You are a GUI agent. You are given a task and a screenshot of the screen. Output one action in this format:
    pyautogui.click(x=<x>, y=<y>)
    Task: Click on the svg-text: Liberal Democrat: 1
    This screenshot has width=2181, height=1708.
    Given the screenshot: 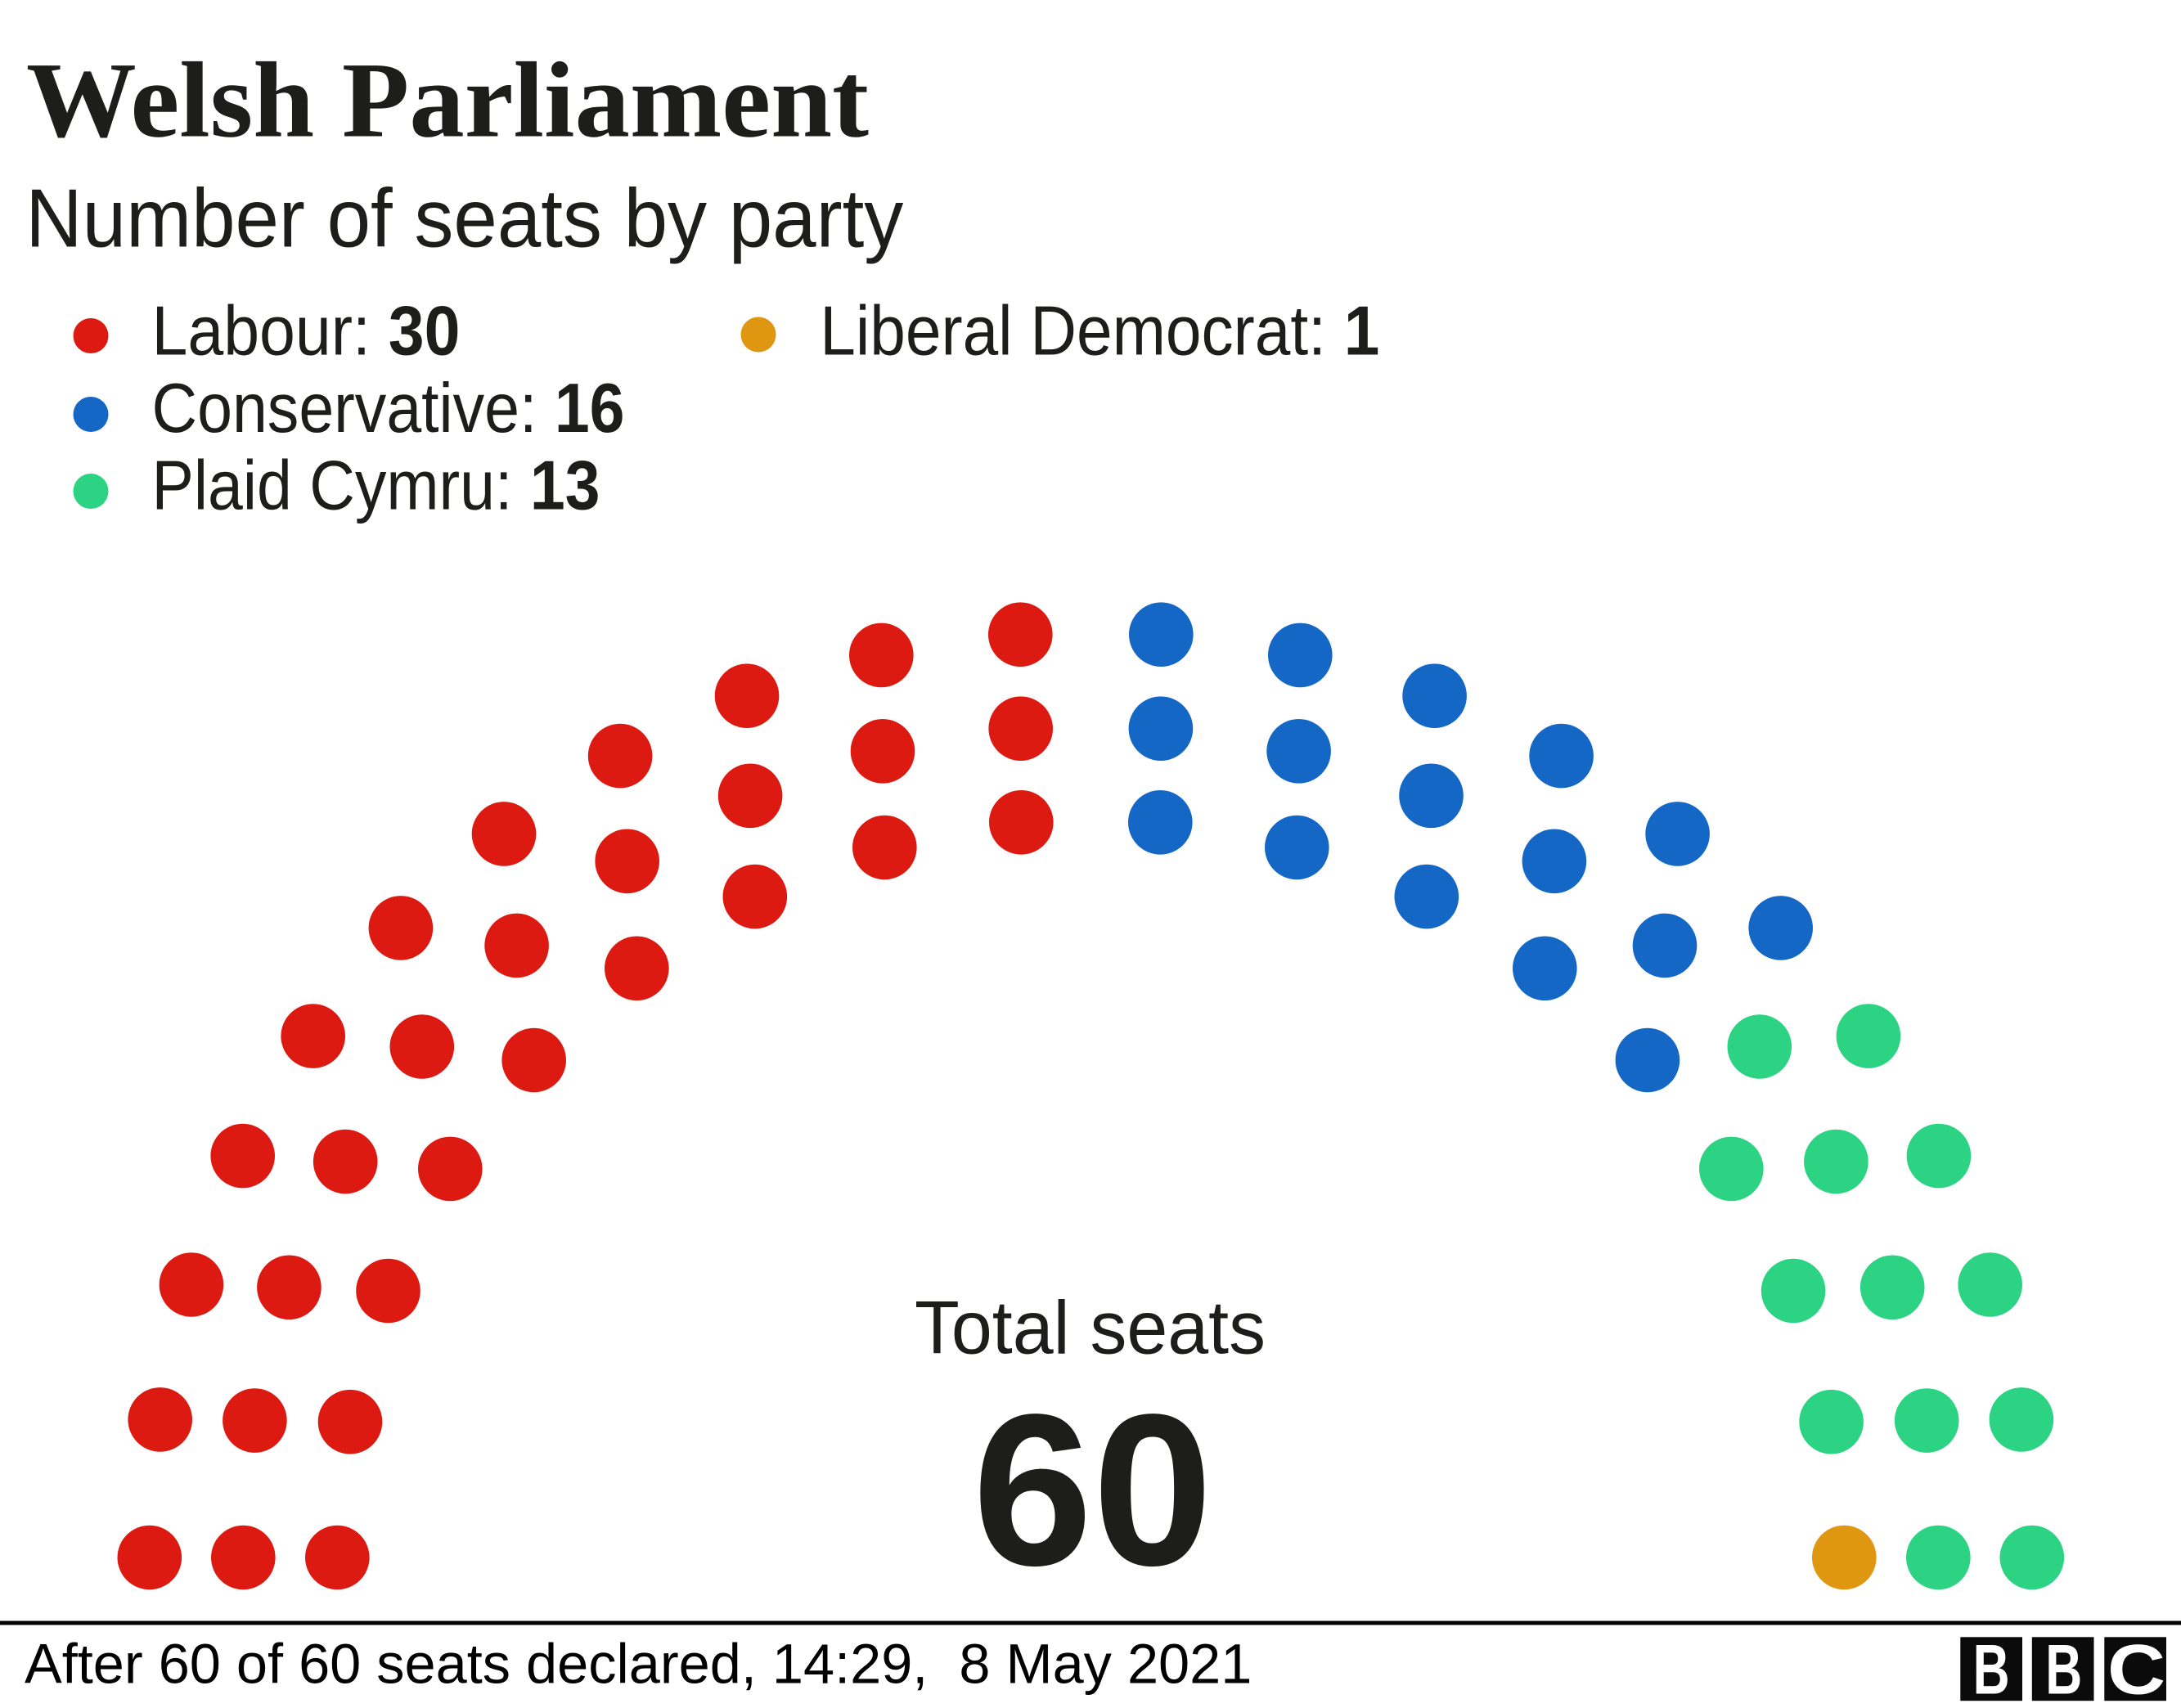 What is the action you would take?
    pyautogui.click(x=1099, y=332)
    